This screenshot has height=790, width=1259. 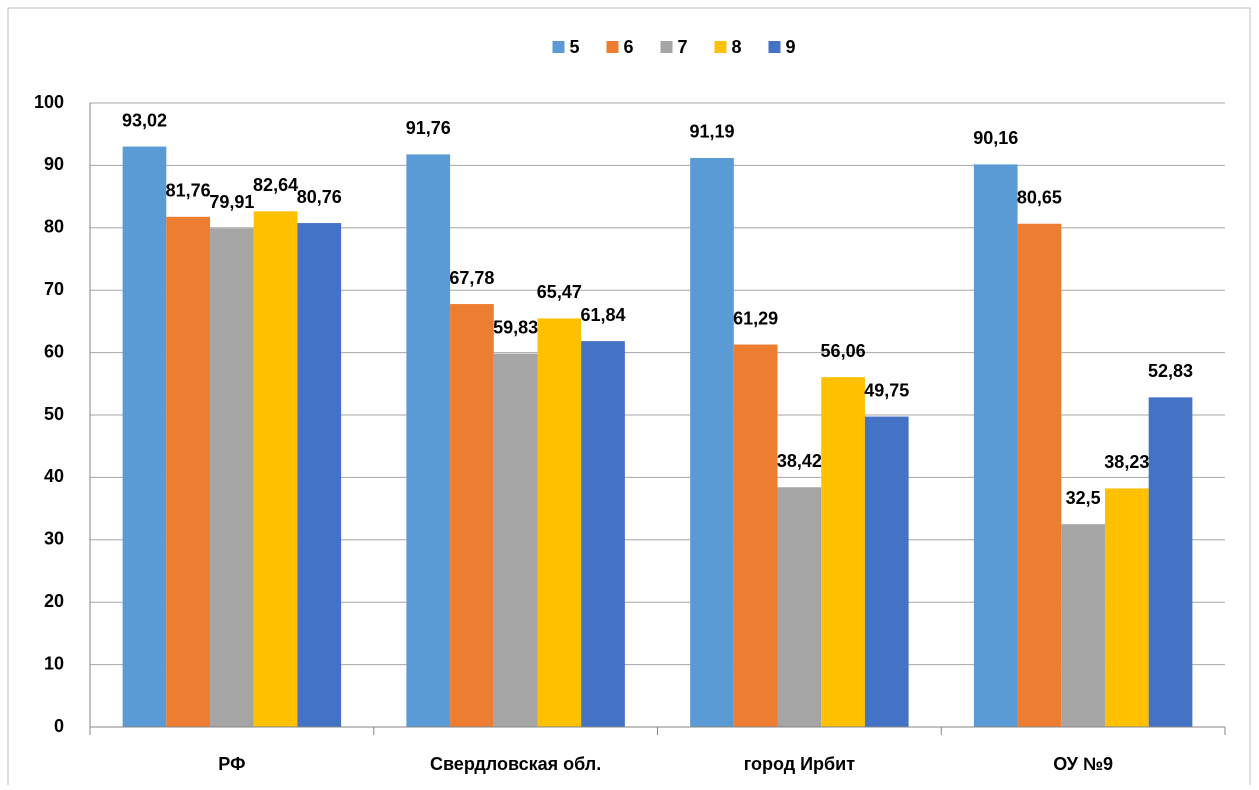 I want to click on value-label: 80,65, so click(x=1039, y=197).